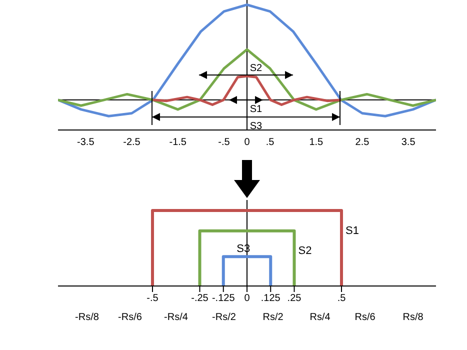 The image size is (467, 350). Describe the element at coordinates (305, 250) in the screenshot. I see `series-label: S2` at that location.